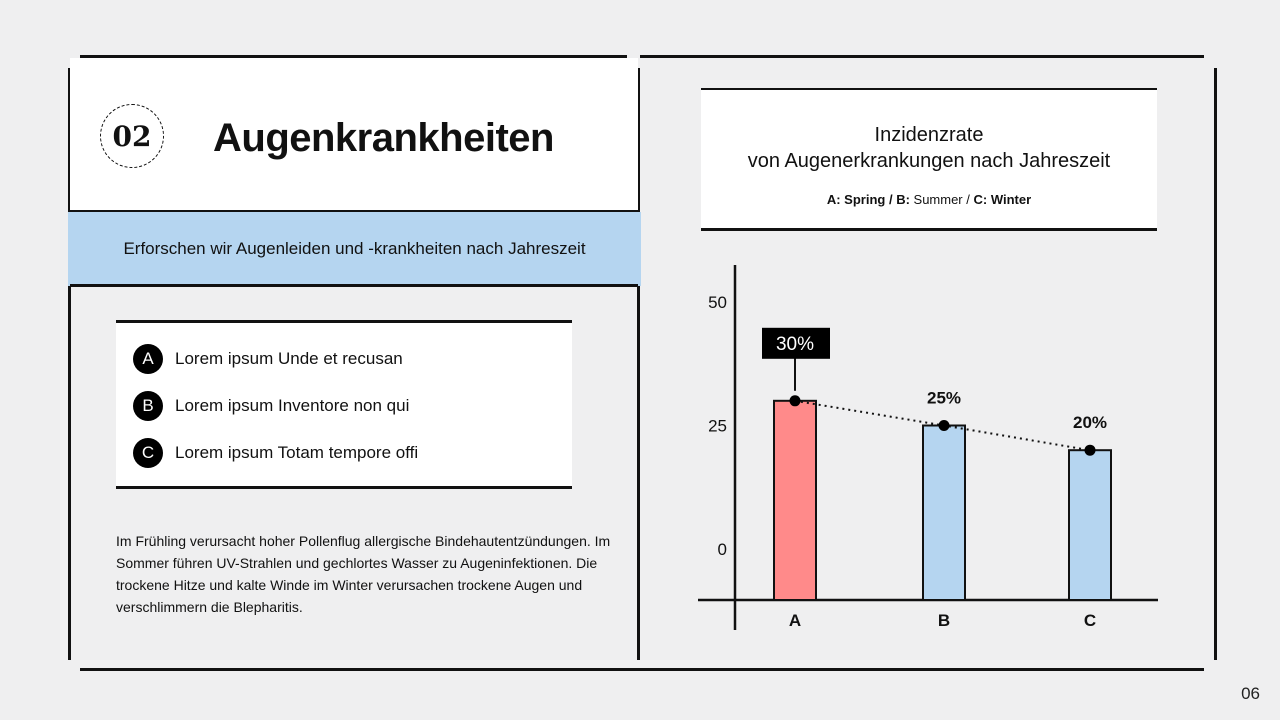  What do you see at coordinates (929, 229) in the screenshot?
I see `chart-title-bottom-border` at bounding box center [929, 229].